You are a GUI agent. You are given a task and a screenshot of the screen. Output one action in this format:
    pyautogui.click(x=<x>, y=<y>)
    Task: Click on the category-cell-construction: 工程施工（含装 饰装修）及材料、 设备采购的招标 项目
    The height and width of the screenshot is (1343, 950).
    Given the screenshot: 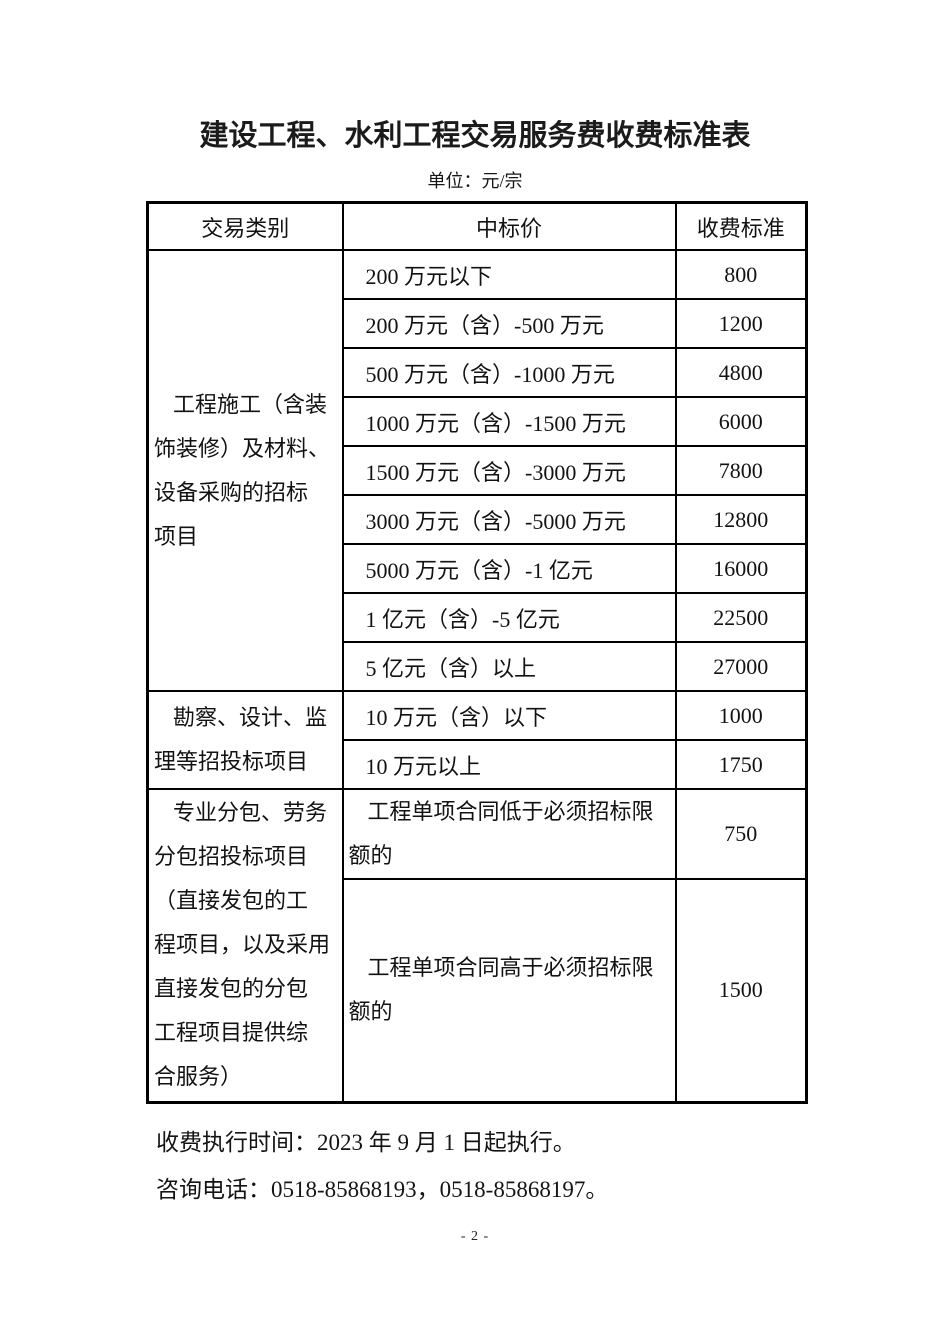 What is the action you would take?
    pyautogui.click(x=245, y=470)
    